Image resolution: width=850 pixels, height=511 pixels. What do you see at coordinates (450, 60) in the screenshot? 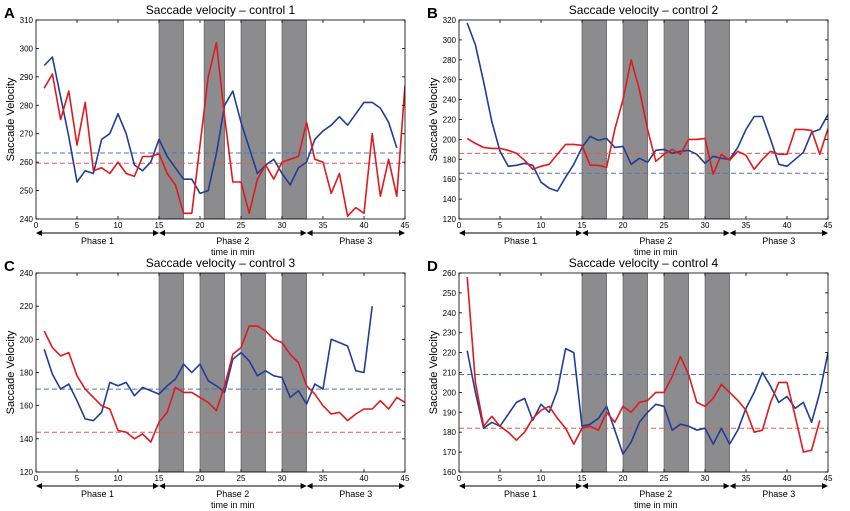
I see `y-tick-label: 280` at bounding box center [450, 60].